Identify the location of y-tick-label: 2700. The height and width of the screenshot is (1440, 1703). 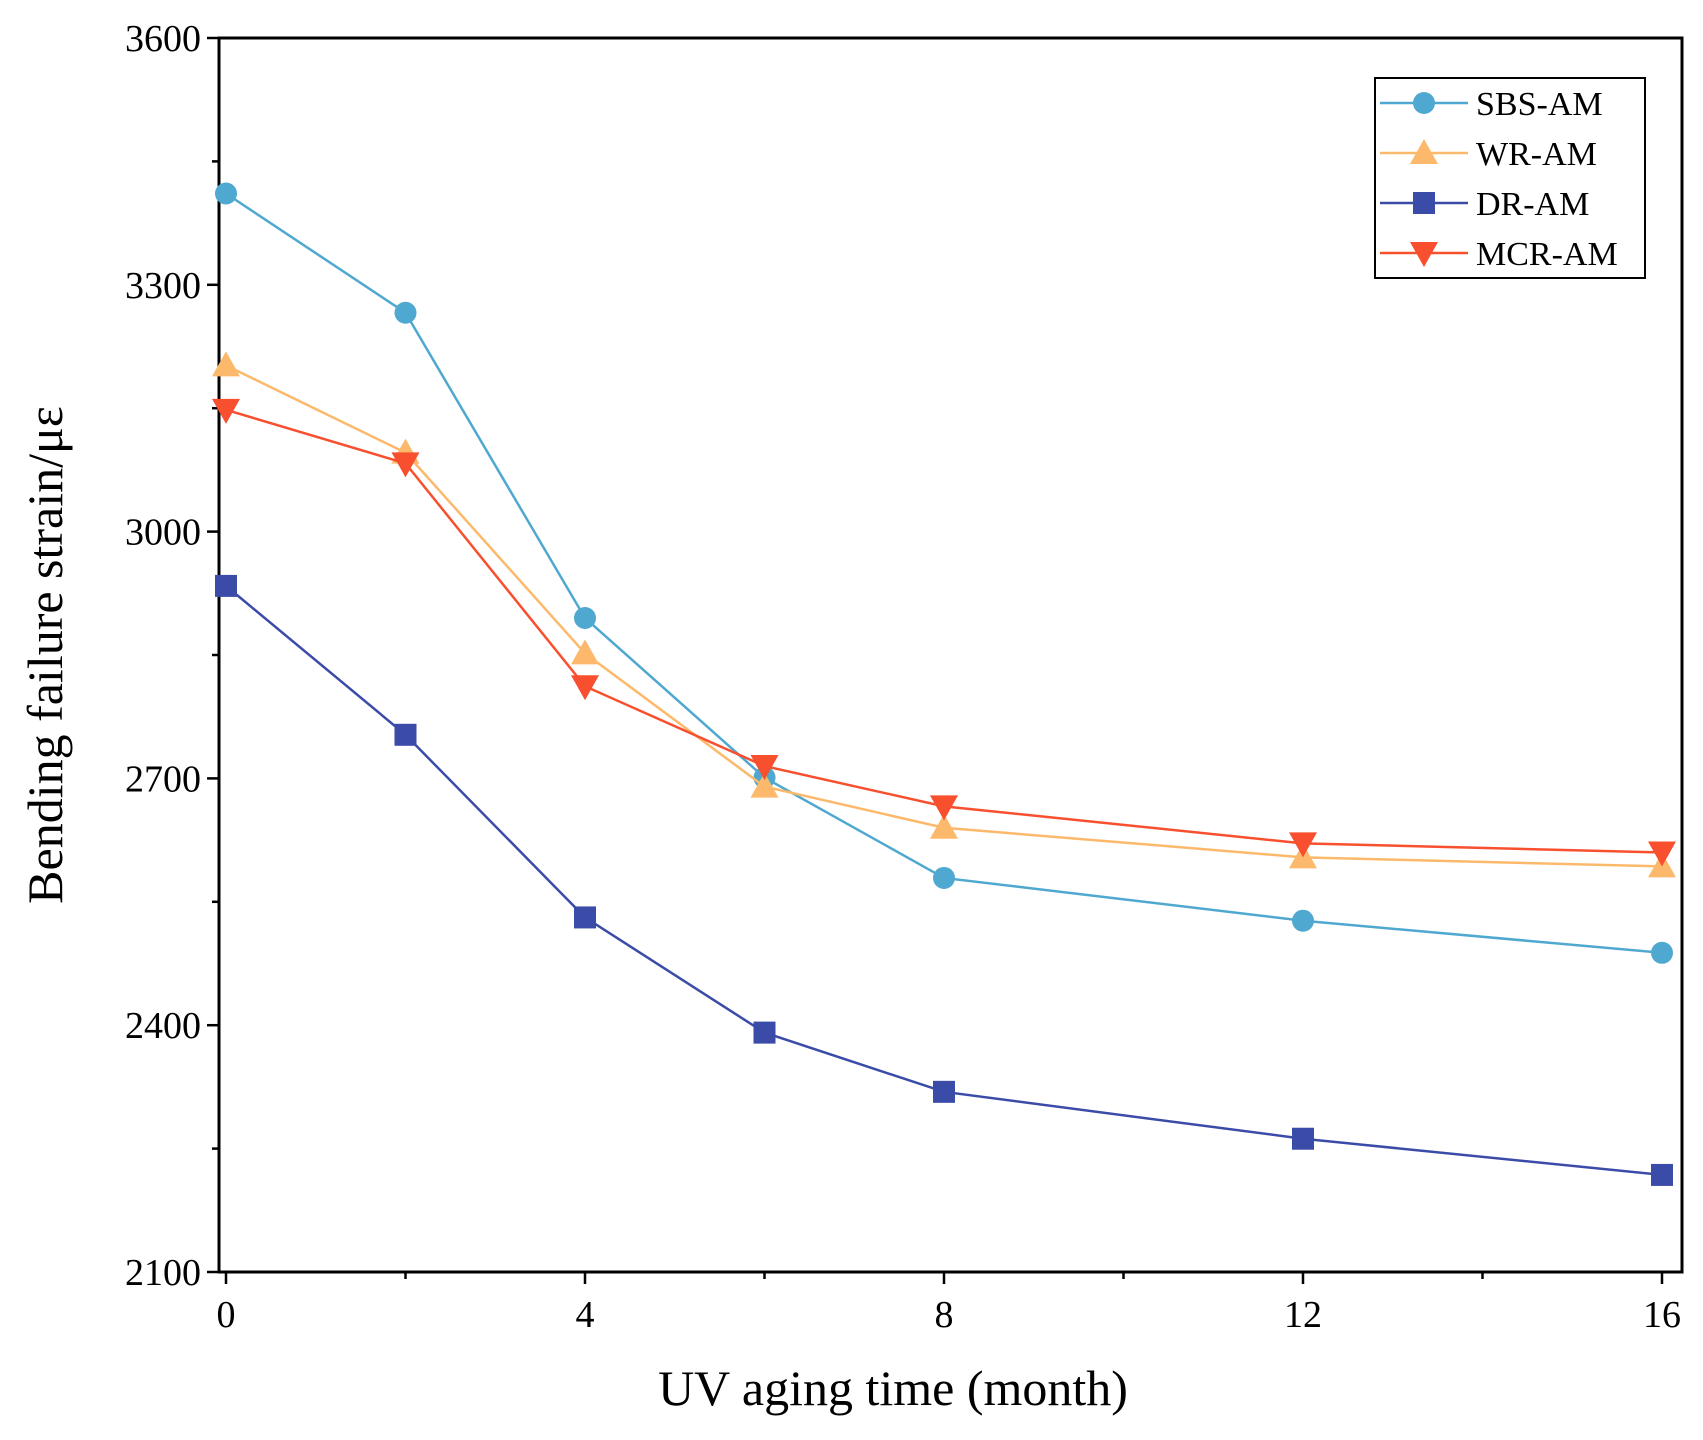
(163, 779).